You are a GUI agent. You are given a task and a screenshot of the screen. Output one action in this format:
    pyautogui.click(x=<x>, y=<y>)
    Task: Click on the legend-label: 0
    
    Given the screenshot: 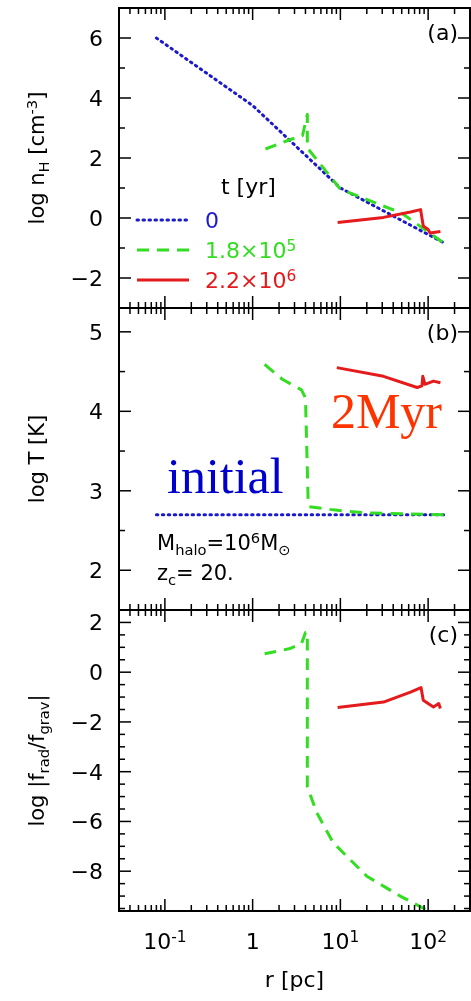 What is the action you would take?
    pyautogui.click(x=212, y=220)
    